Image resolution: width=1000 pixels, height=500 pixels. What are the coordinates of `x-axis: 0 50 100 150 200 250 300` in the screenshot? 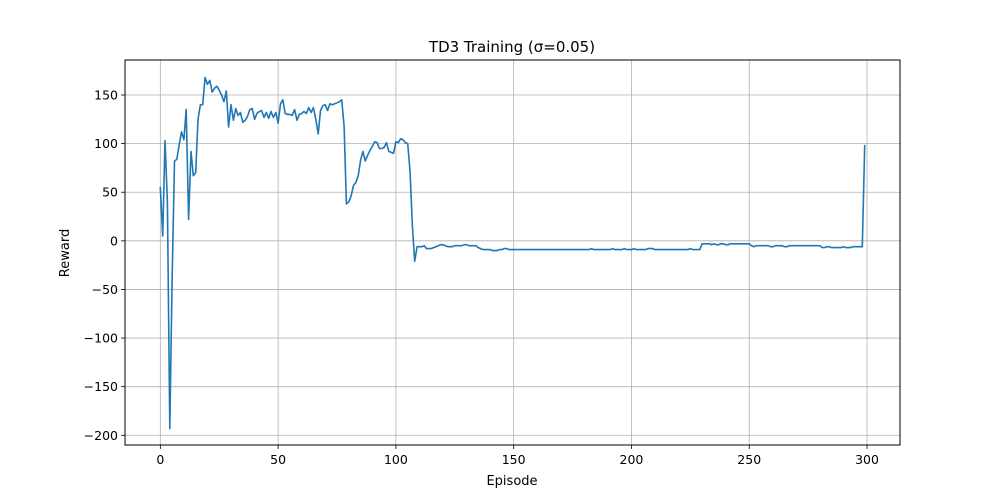 It's located at (517, 456).